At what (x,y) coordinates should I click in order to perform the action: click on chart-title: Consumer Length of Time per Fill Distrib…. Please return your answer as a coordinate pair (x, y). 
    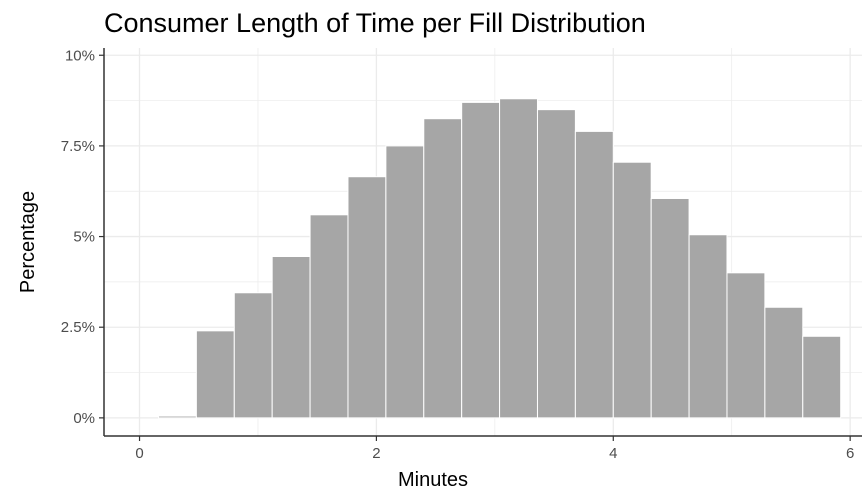
    Looking at the image, I should click on (375, 23).